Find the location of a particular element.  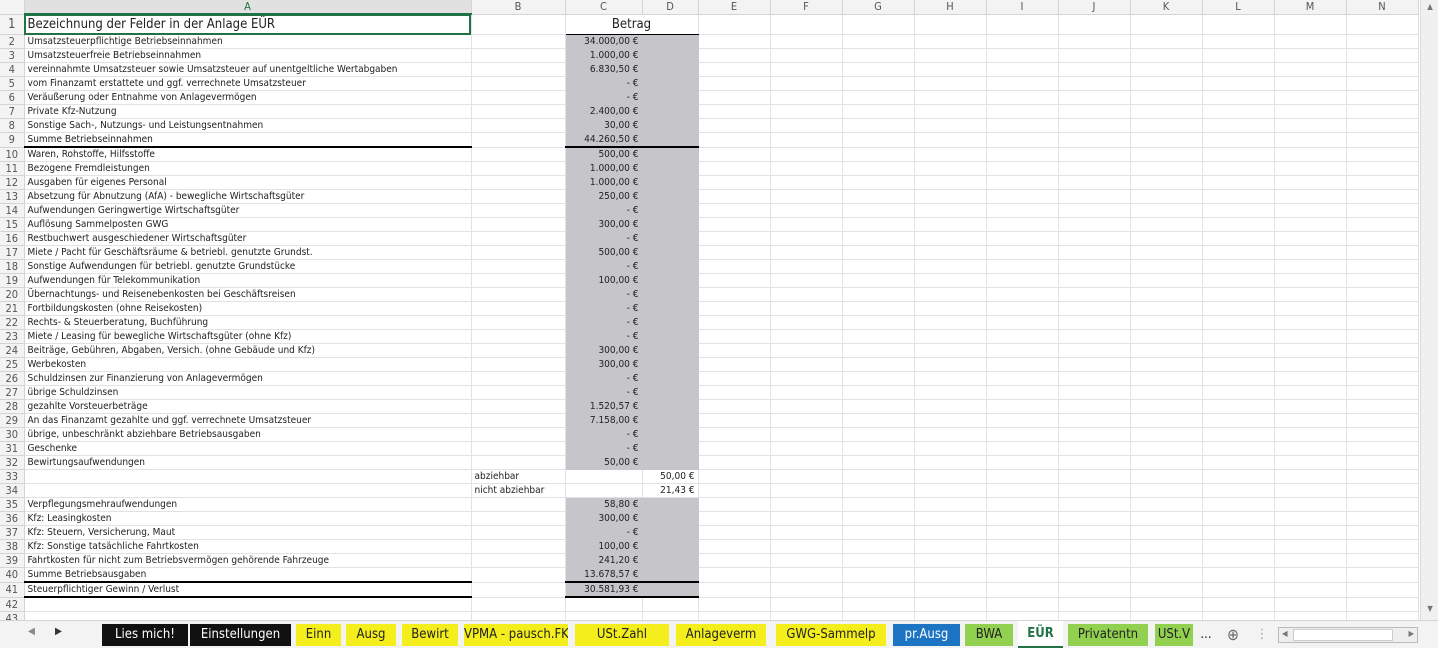

row-header: 16 is located at coordinates (12, 238).